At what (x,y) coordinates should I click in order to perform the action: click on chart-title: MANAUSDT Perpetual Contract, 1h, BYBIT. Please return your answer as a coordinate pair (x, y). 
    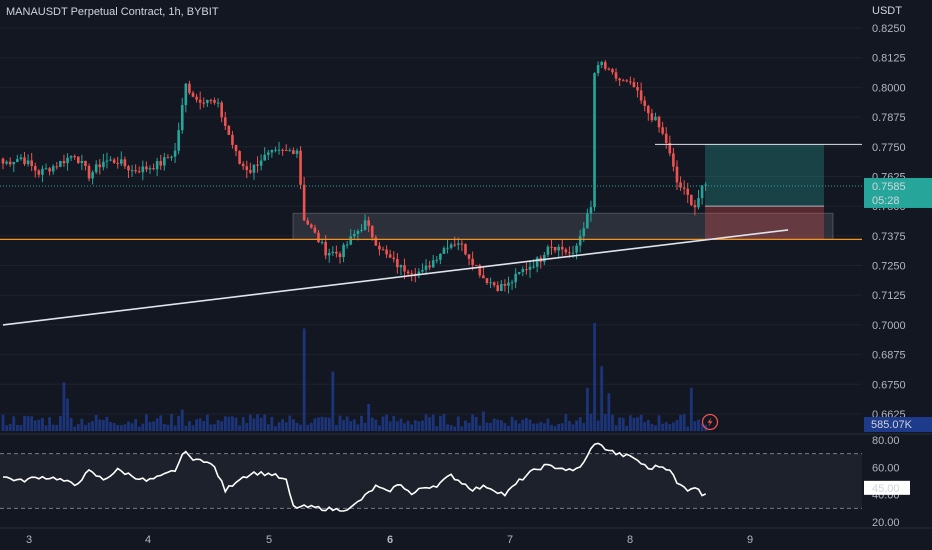
    Looking at the image, I should click on (112, 12).